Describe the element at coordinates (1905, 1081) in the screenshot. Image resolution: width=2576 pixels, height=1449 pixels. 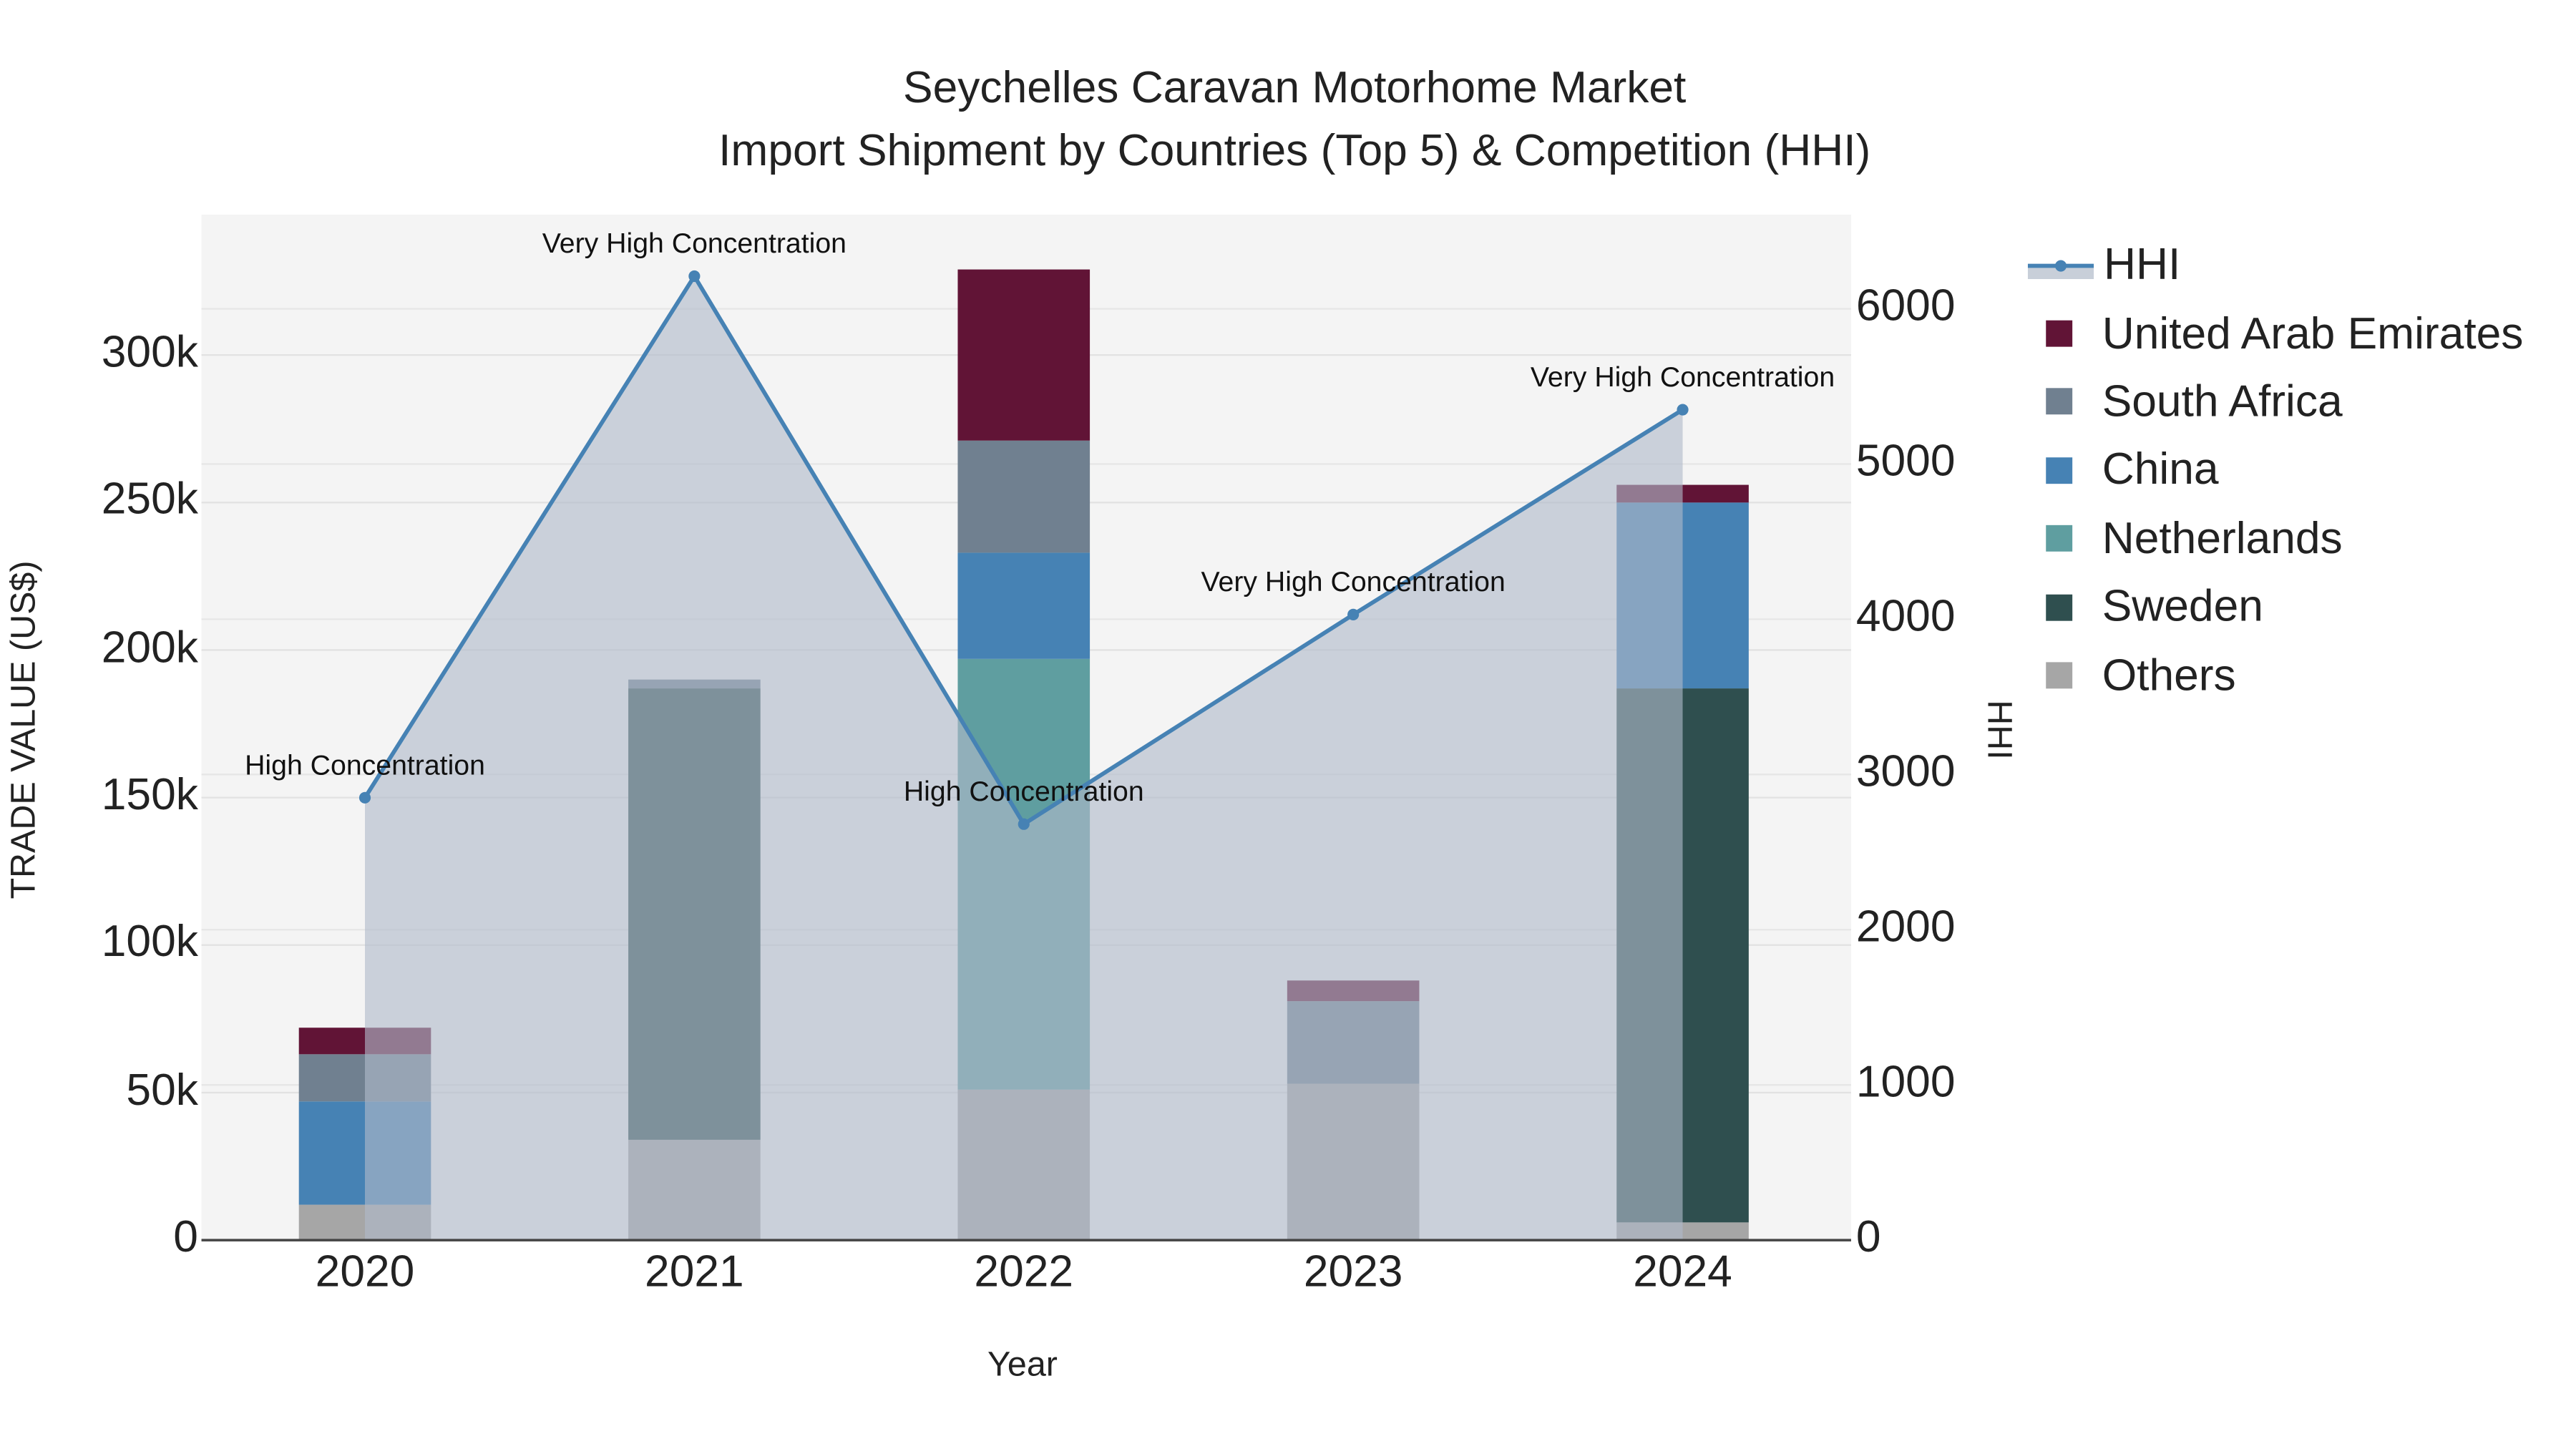
I see `y2-tick-label: 1000` at that location.